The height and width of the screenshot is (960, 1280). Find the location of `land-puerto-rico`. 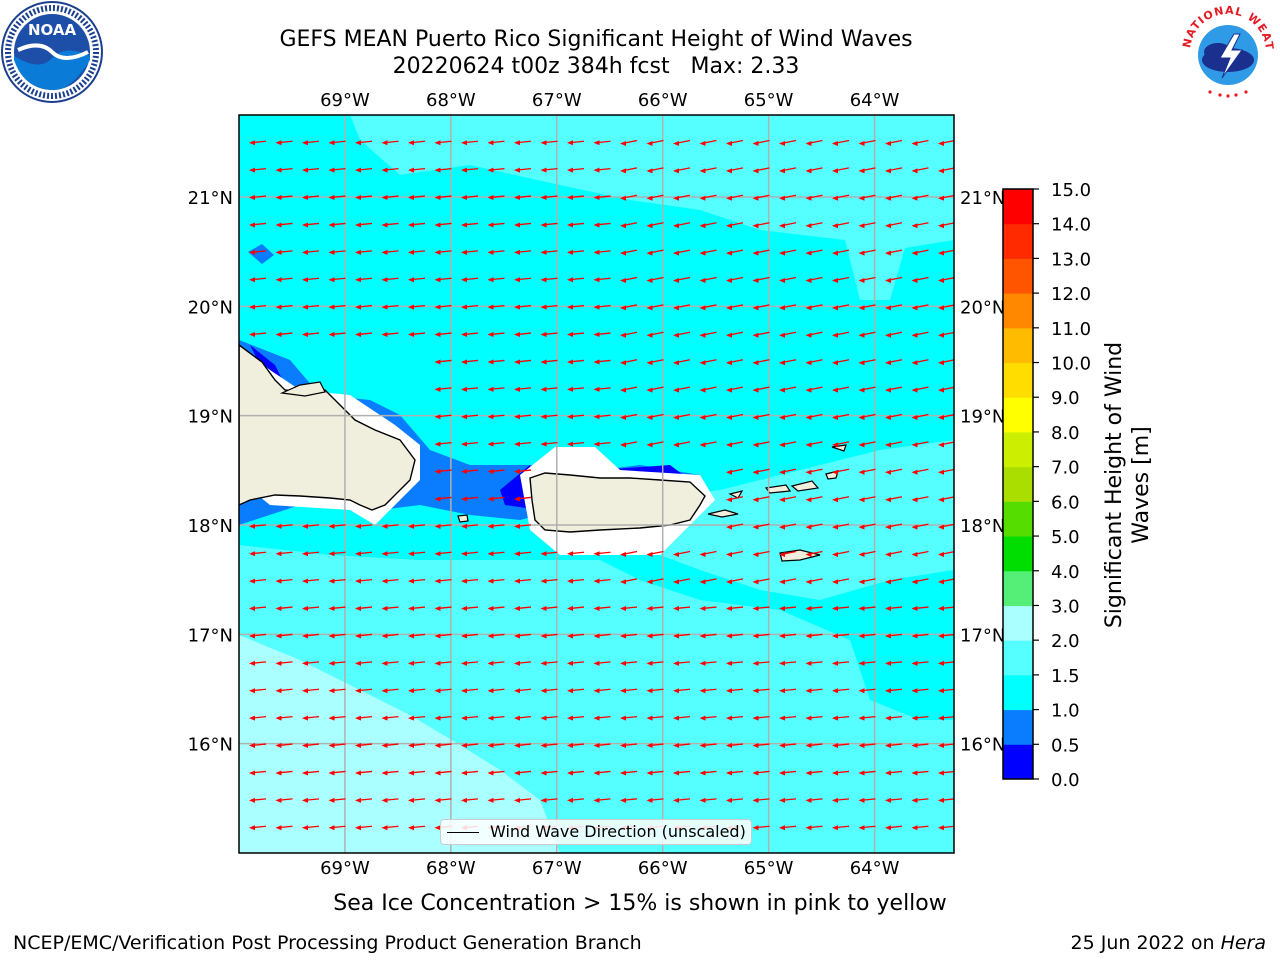

land-puerto-rico is located at coordinates (617, 502).